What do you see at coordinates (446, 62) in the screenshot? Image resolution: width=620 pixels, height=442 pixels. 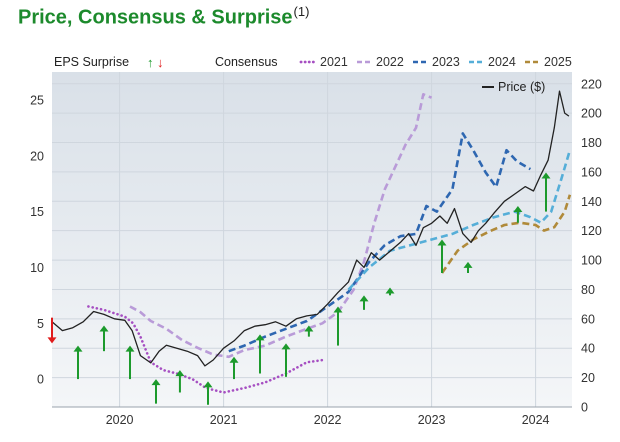 I see `legend-label-2023: 2023` at bounding box center [446, 62].